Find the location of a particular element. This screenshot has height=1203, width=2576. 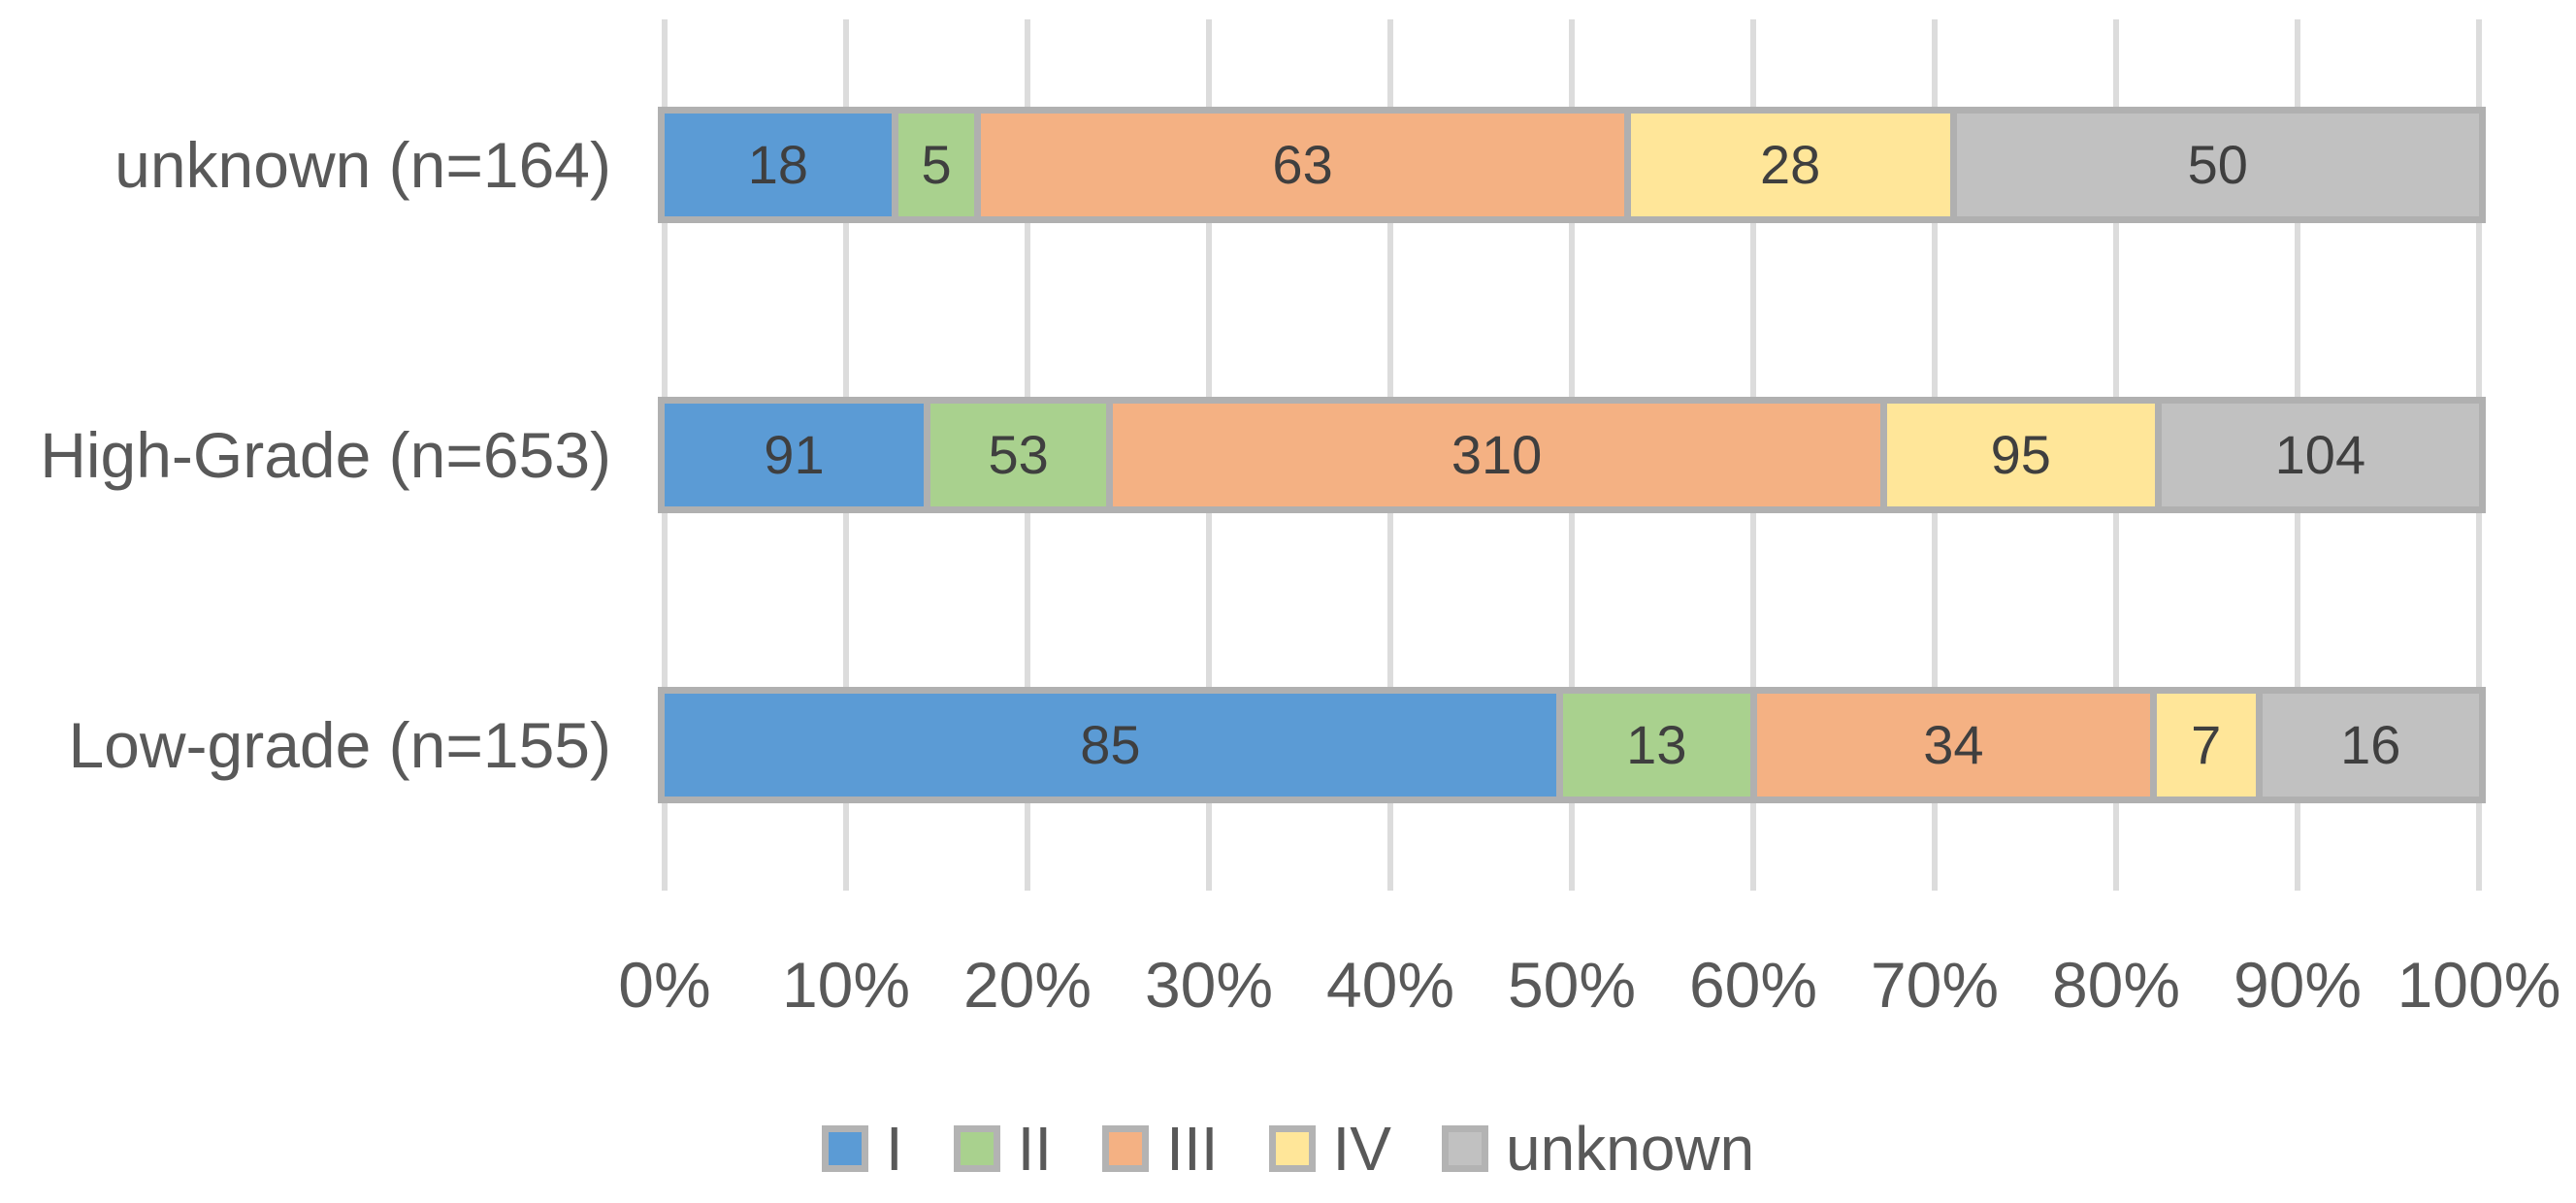

data-label: 18 is located at coordinates (778, 164).